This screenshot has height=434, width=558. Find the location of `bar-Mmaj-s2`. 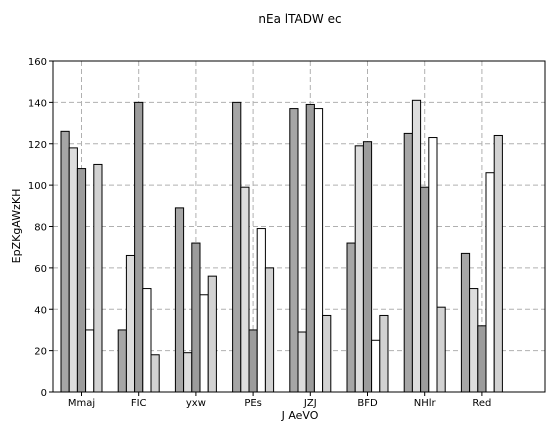

bar-Mmaj-s2 is located at coordinates (81, 280).